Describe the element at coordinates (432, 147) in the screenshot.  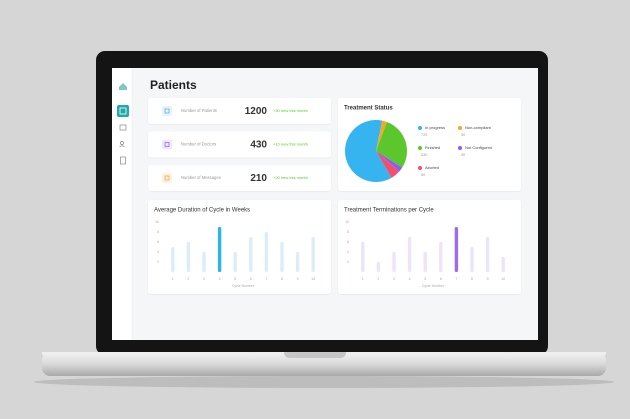
I see `legend-label: Finished` at that location.